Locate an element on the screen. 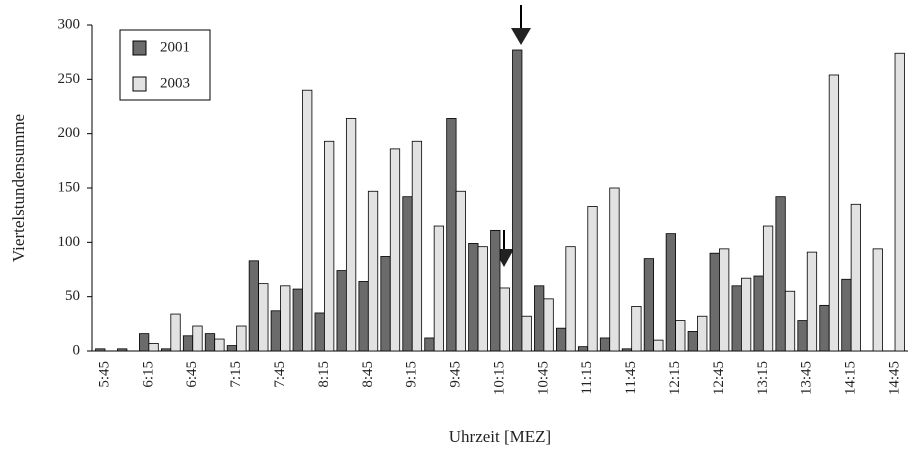  x-tick-label: 8:15 is located at coordinates (324, 374).